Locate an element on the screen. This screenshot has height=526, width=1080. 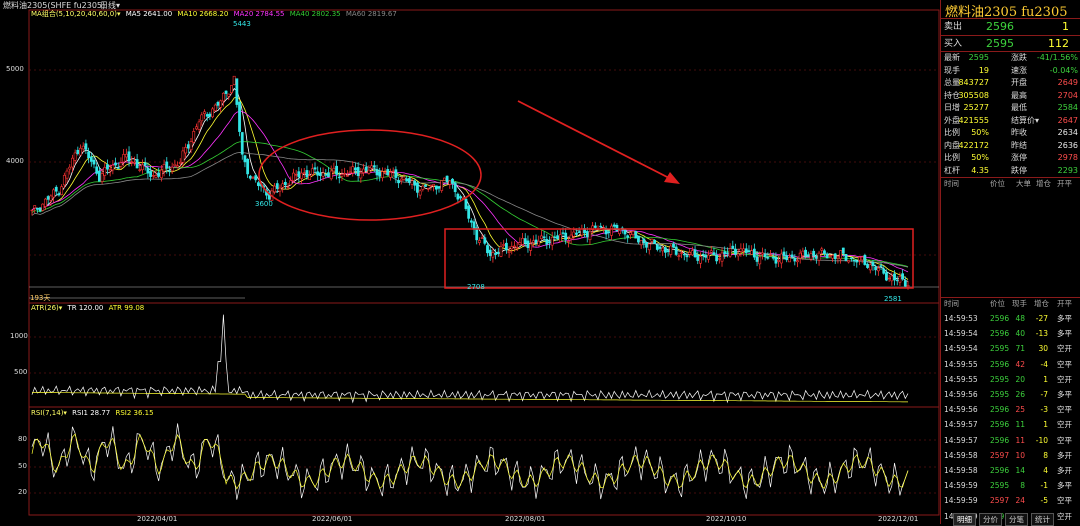
buy-row: 买入 2595 112 is located at coordinates (1010, 44).